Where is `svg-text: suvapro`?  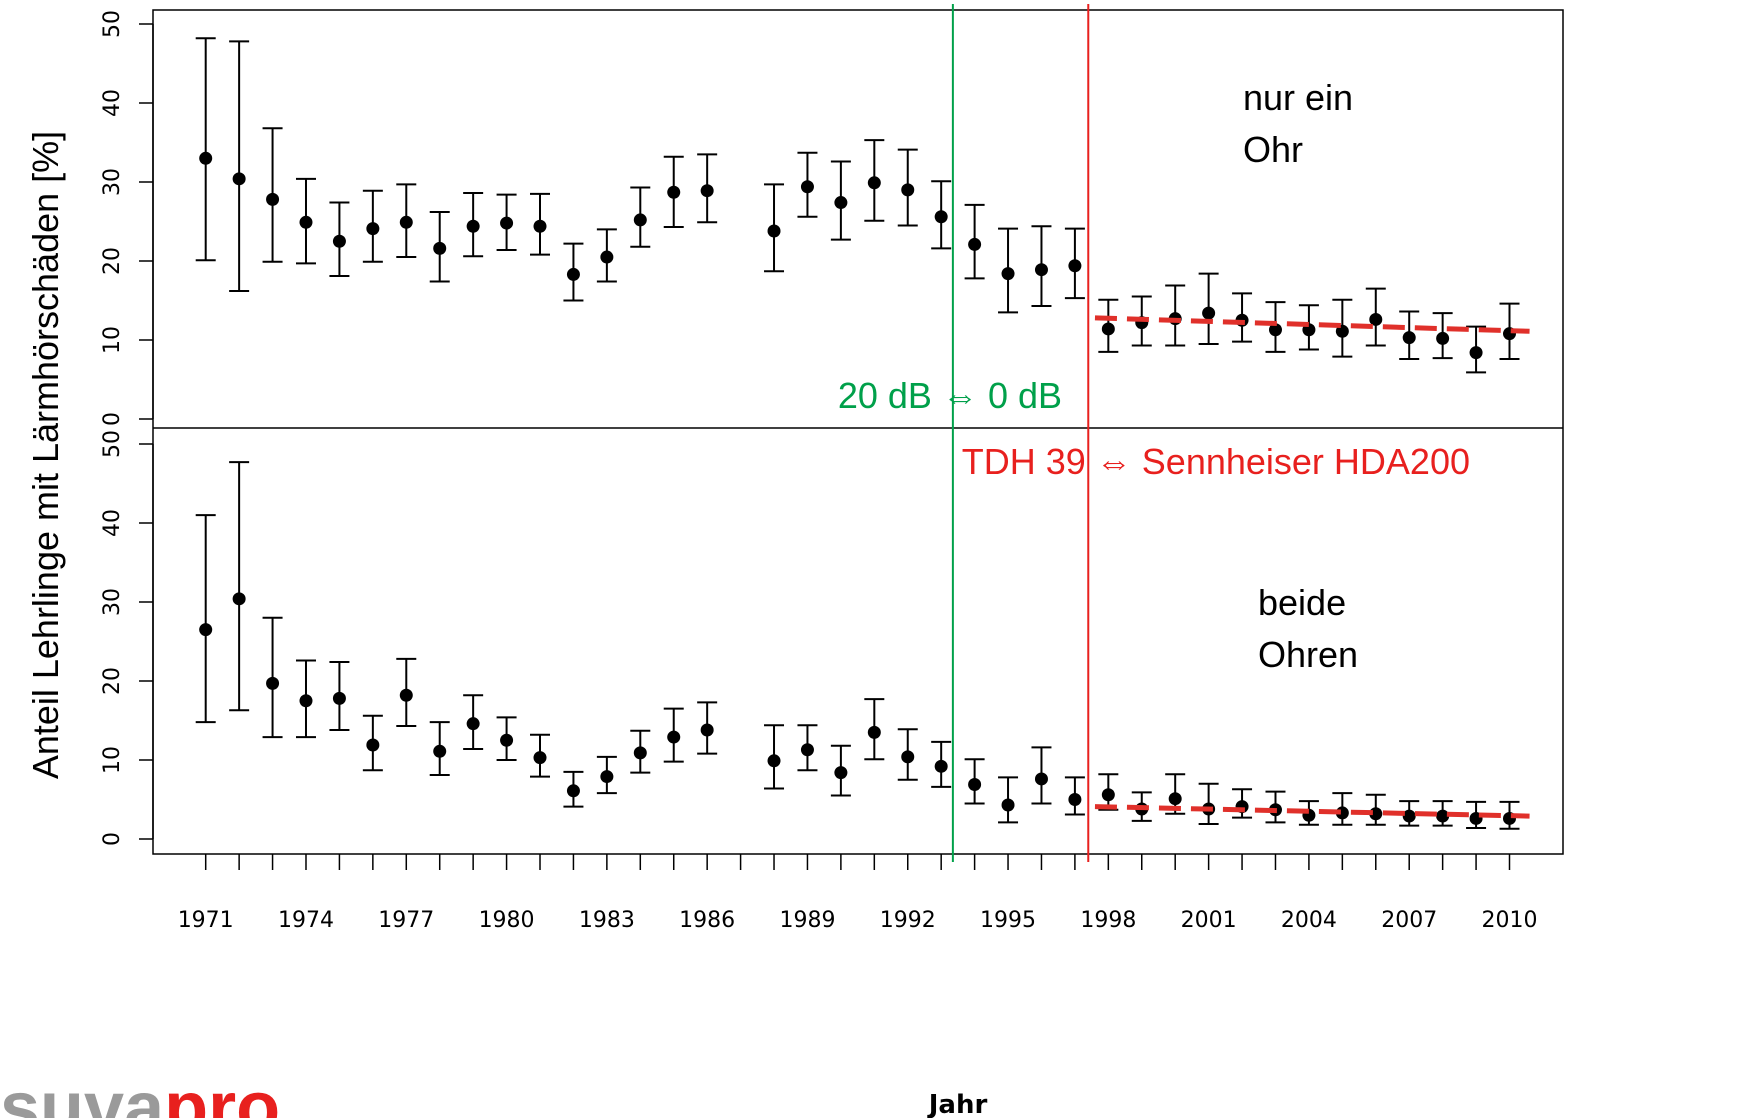 svg-text: suvapro is located at coordinates (140, 1093).